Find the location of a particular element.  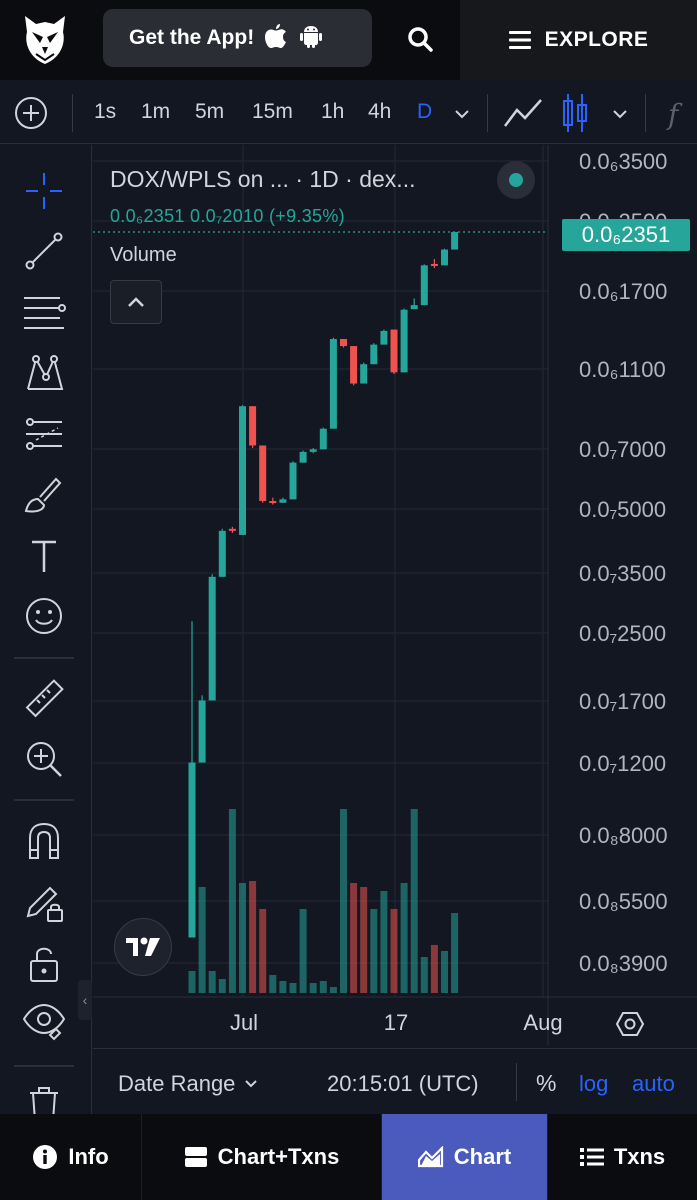

pattern-tool is located at coordinates (44, 373).